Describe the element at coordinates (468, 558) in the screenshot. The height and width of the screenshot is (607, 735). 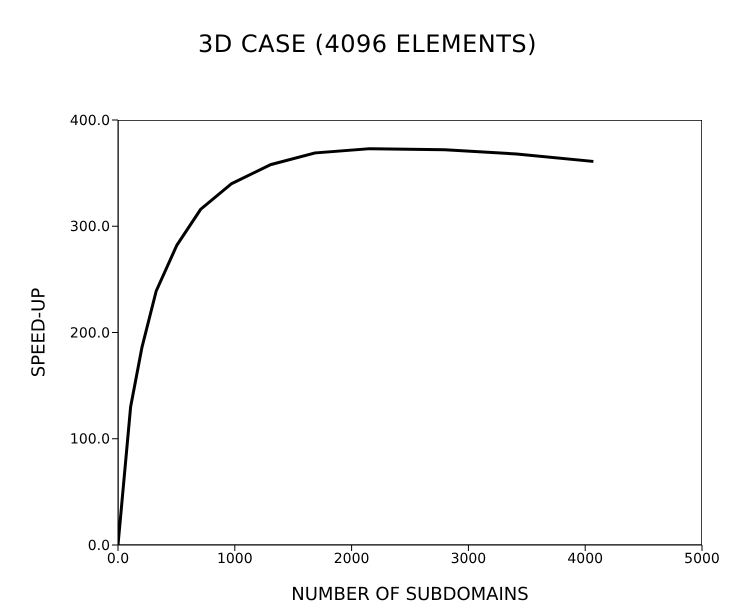
I see `x-tick-label: 3000` at that location.